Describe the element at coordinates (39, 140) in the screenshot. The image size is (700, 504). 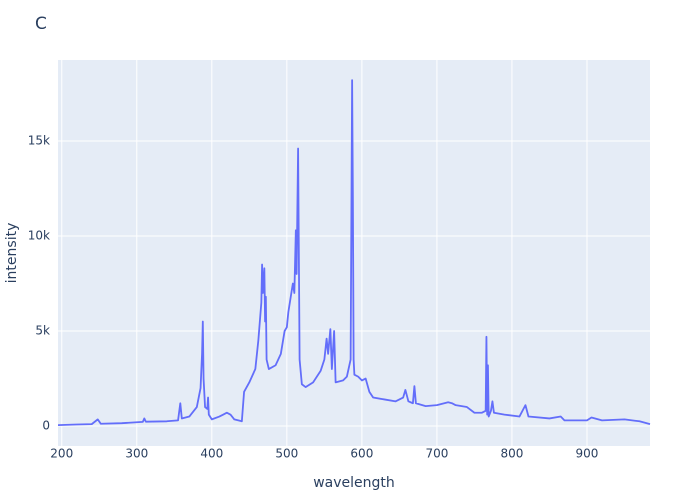
I see `y-tick-label: 15k` at that location.